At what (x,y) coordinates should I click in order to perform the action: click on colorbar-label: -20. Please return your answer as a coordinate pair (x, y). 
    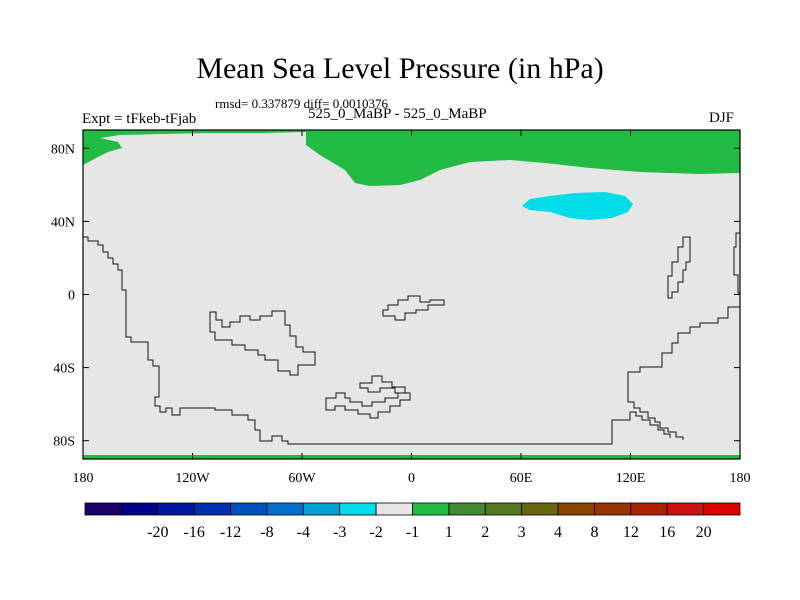
    Looking at the image, I should click on (157, 532).